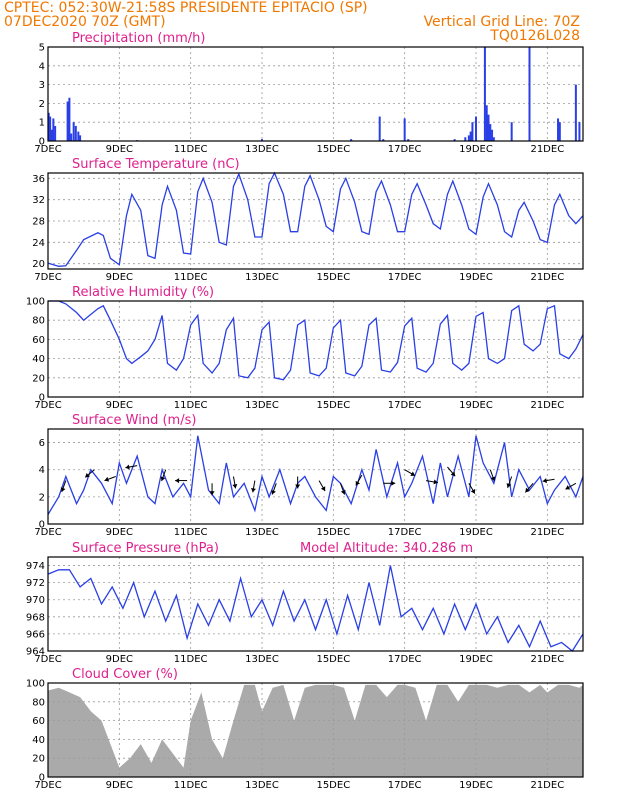 Image resolution: width=618 pixels, height=800 pixels. I want to click on rh-xtick-label: 17DEC, so click(405, 405).